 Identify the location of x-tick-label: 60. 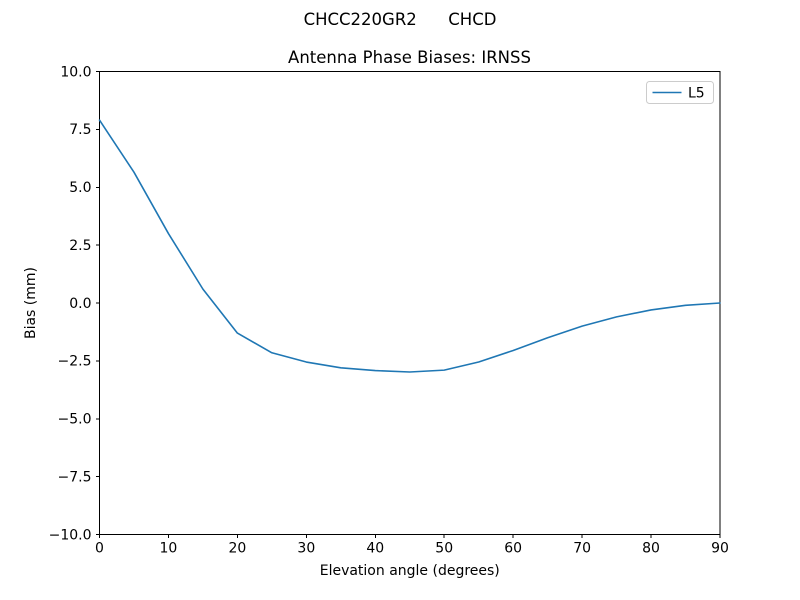
(513, 549).